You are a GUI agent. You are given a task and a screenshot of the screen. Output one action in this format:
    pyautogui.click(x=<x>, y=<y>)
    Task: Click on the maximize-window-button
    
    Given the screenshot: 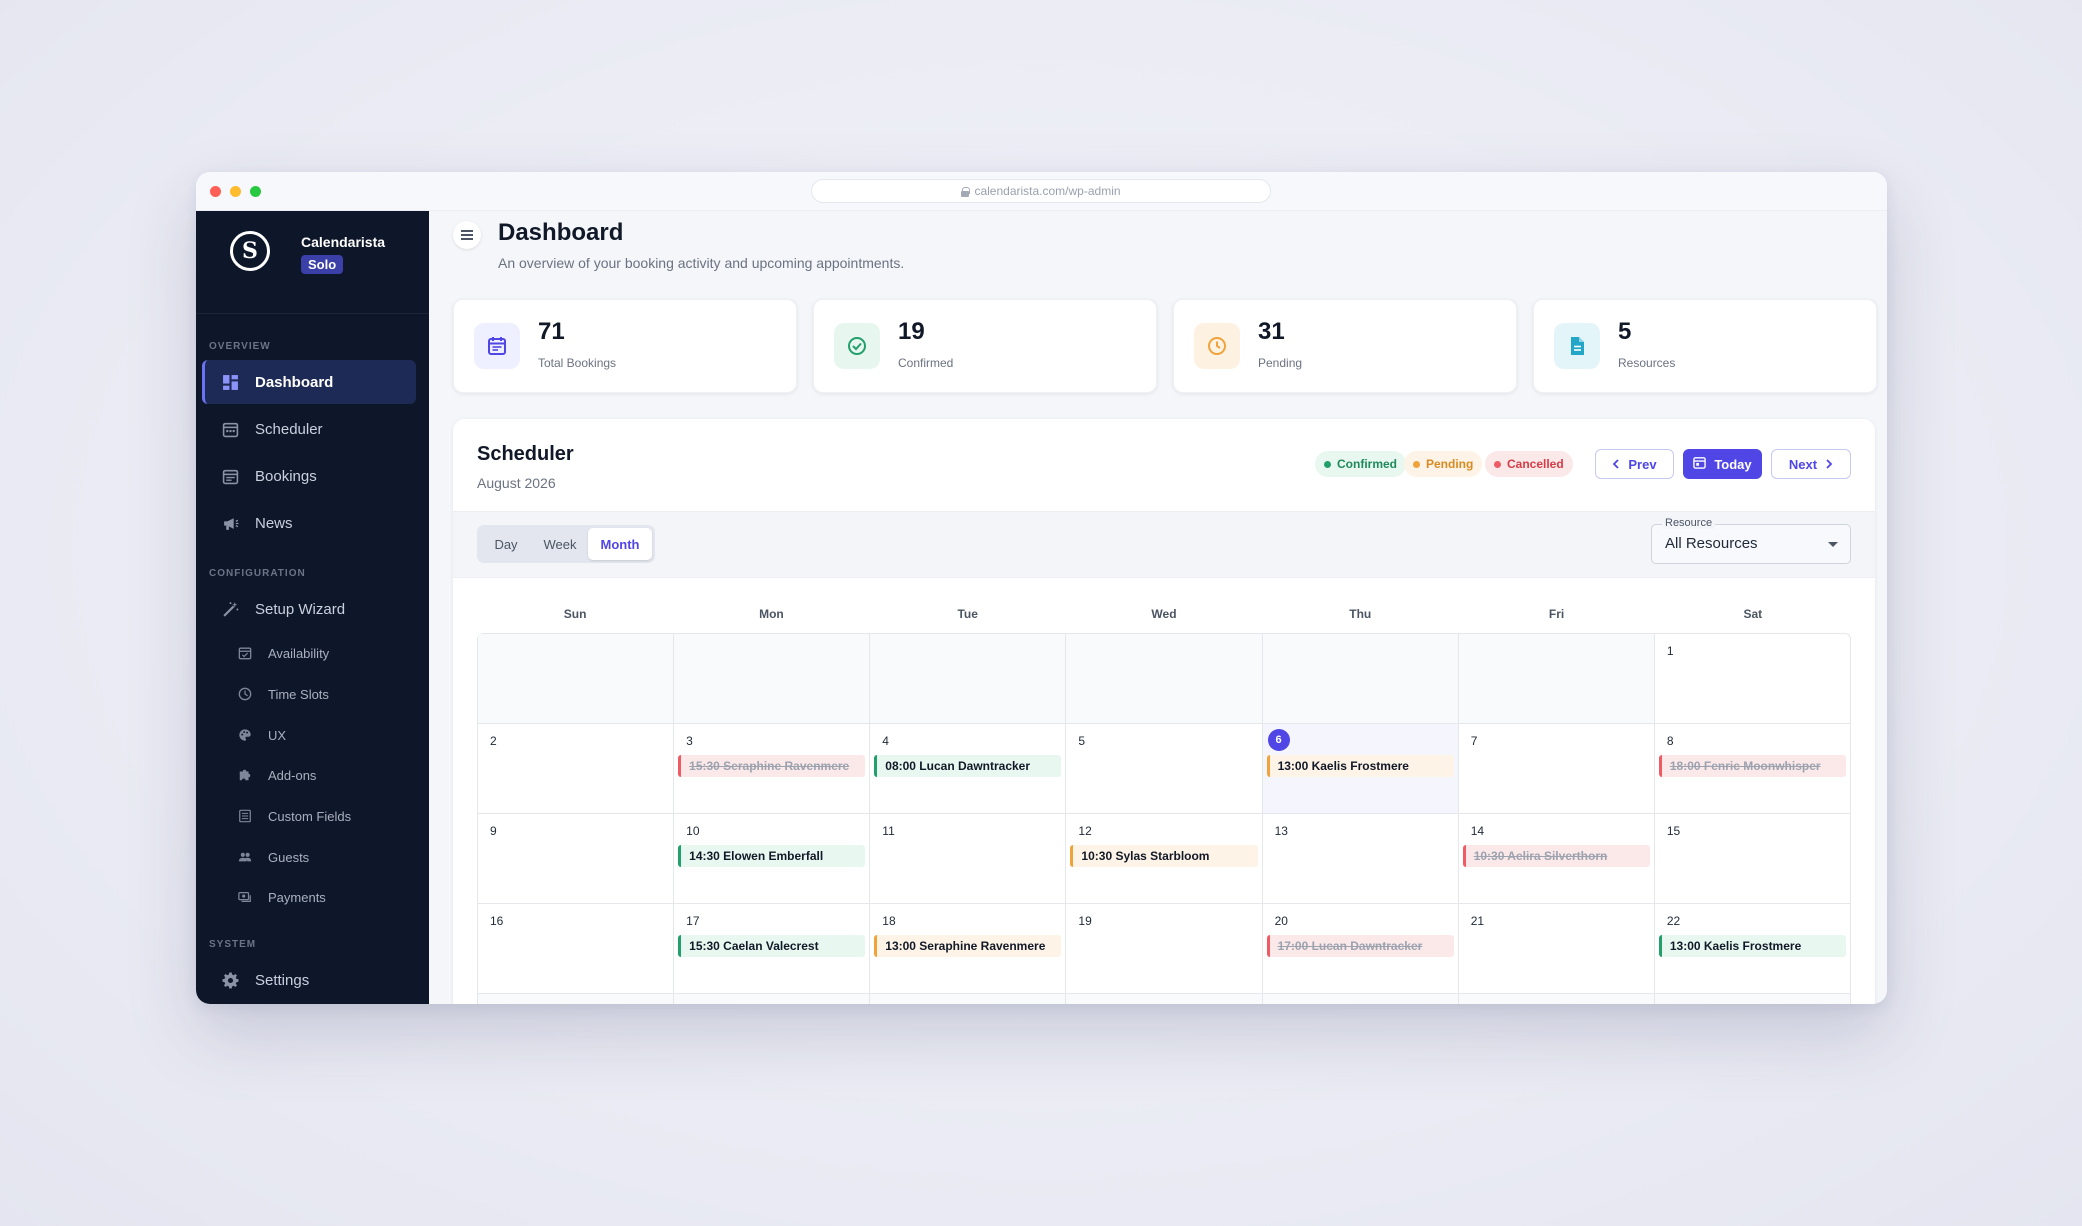 What is the action you would take?
    pyautogui.click(x=255, y=191)
    